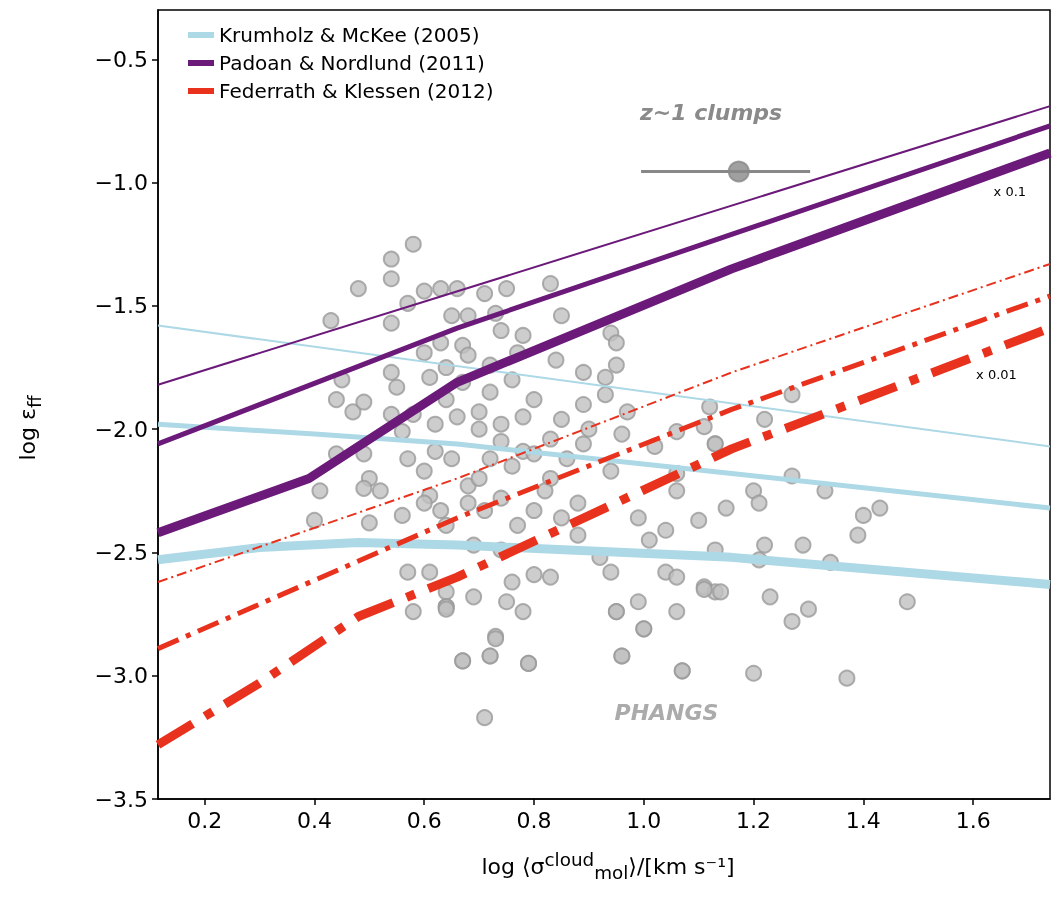  Describe the element at coordinates (121, 429) in the screenshot. I see `y-tick-label: −2.0` at that location.